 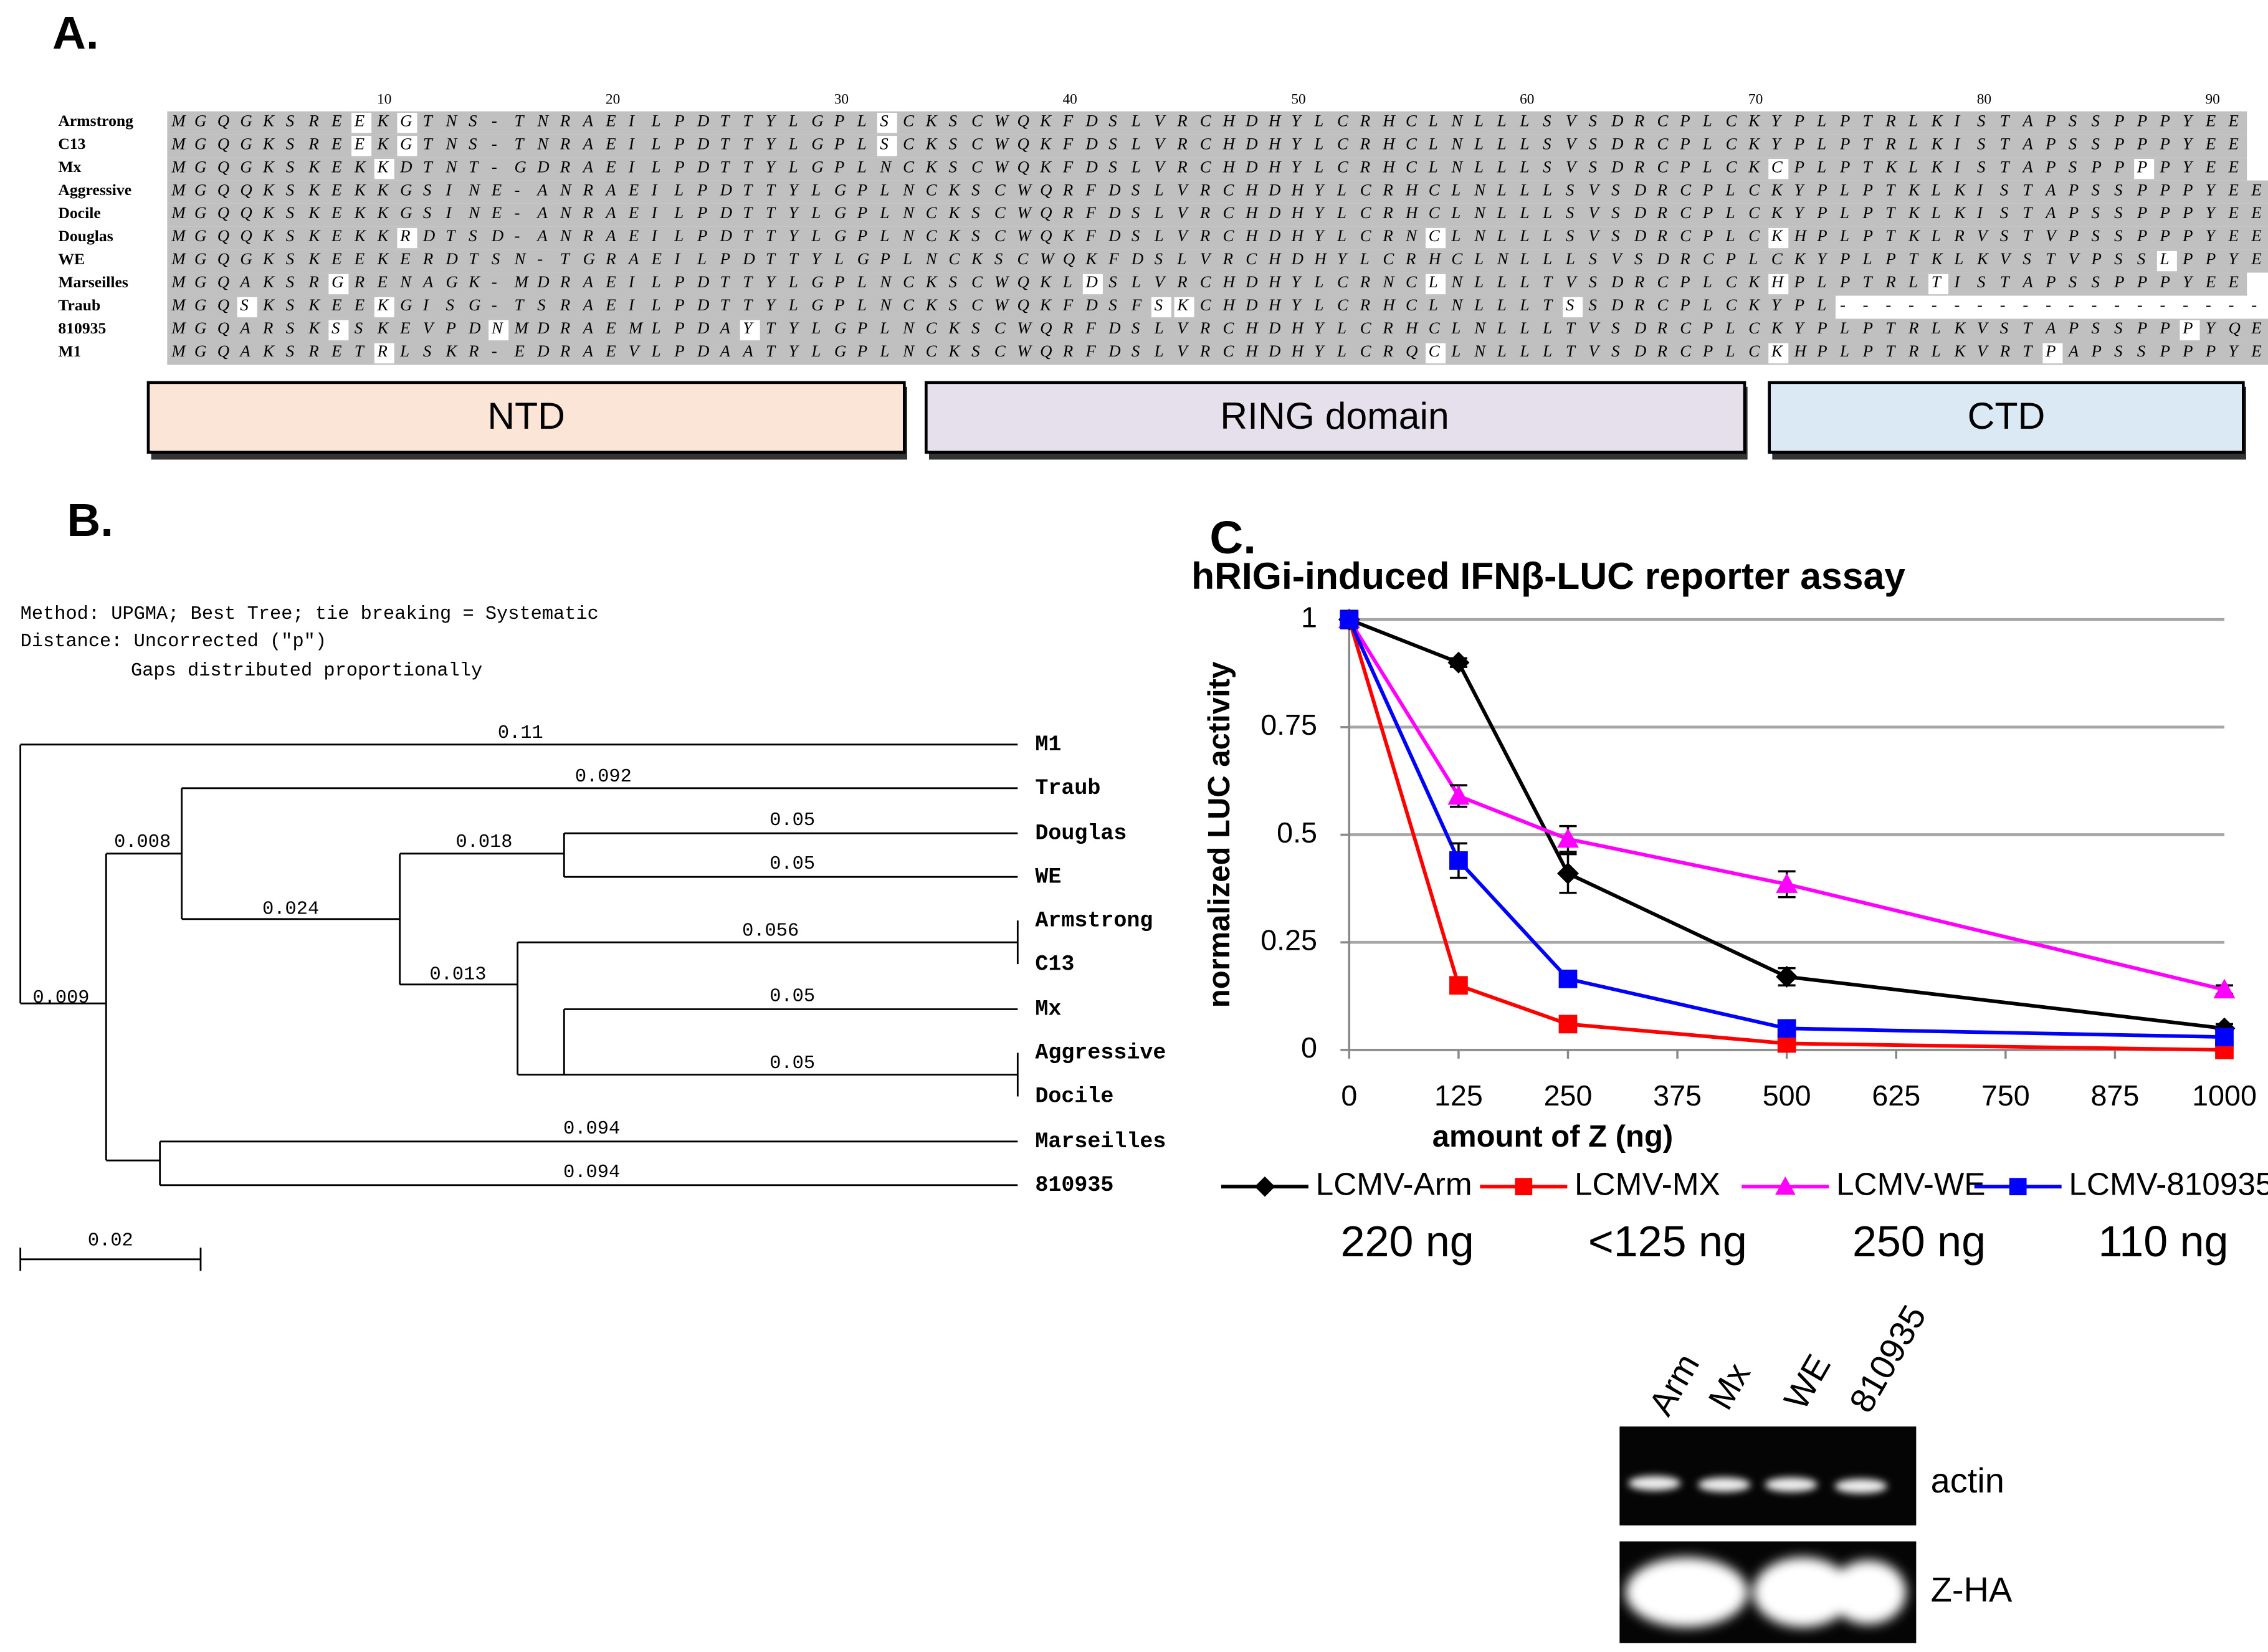 I want to click on domain-label: CTD, so click(x=2007, y=415).